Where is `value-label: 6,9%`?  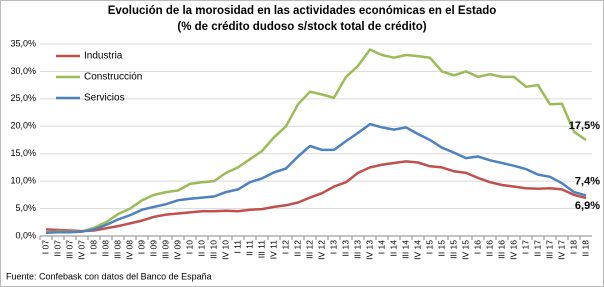 value-label: 6,9% is located at coordinates (587, 206).